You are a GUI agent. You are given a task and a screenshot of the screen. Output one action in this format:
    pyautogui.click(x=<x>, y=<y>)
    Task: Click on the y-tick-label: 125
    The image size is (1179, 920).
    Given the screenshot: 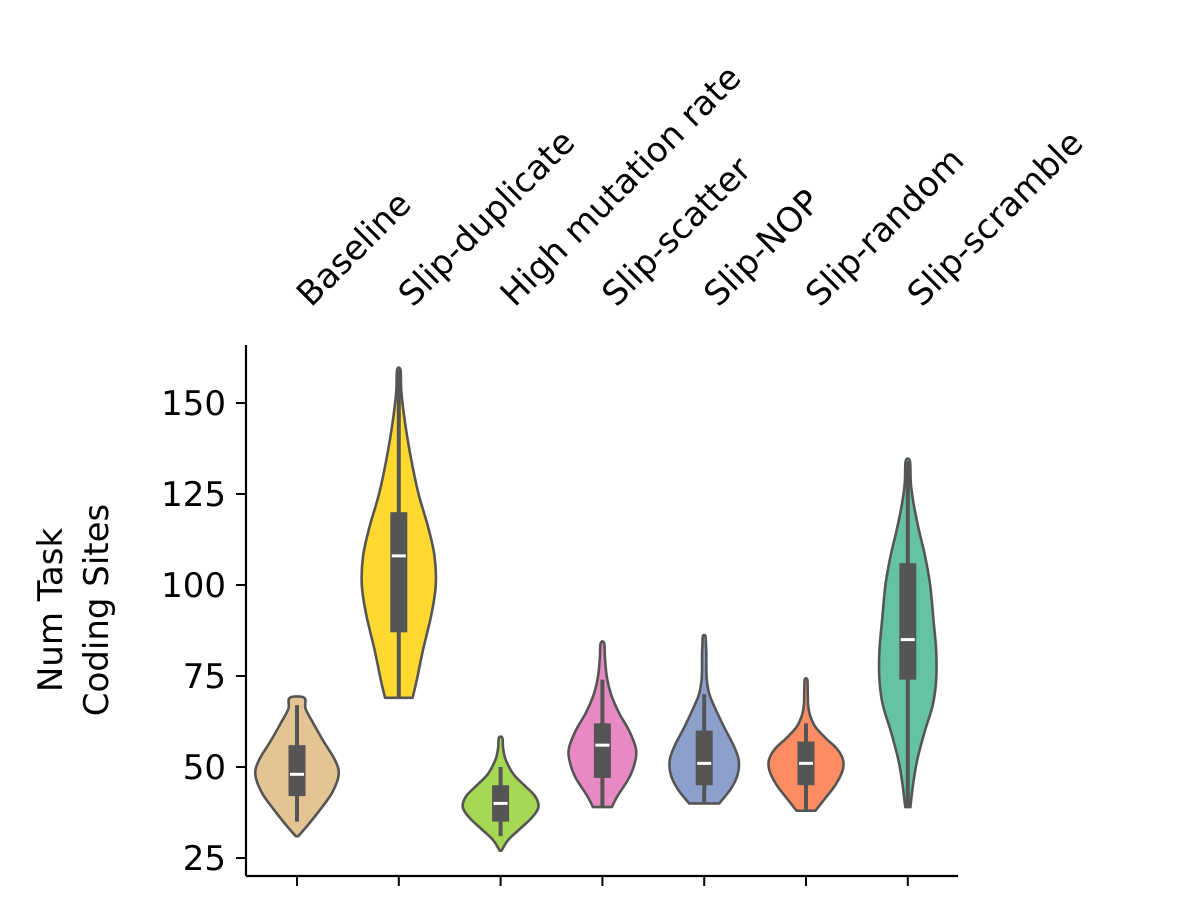 What is the action you would take?
    pyautogui.click(x=193, y=495)
    